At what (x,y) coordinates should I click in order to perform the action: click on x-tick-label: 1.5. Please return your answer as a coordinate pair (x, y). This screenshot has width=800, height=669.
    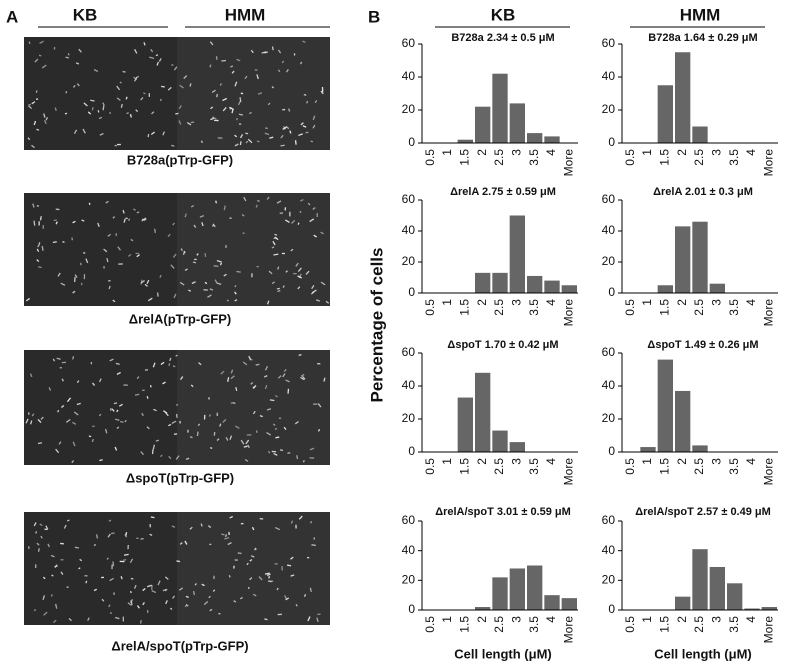
    Looking at the image, I should click on (665, 307).